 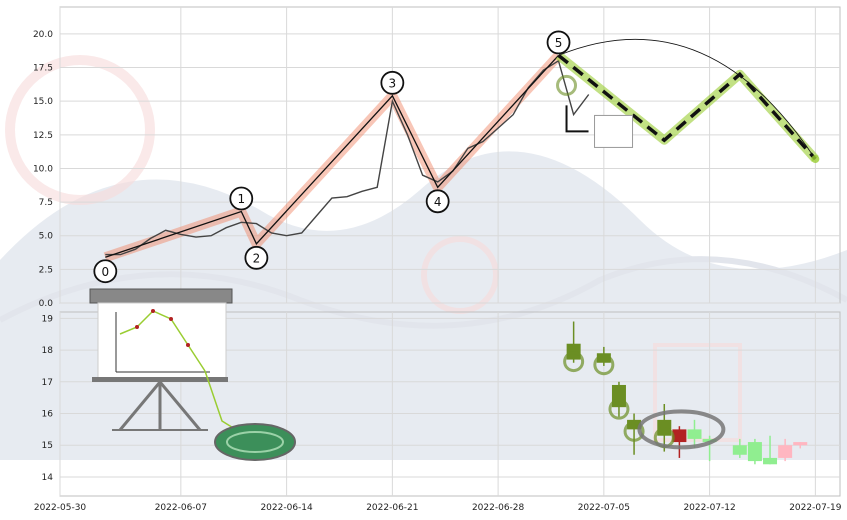 What do you see at coordinates (815, 159) in the screenshot?
I see `projection-end-marker` at bounding box center [815, 159].